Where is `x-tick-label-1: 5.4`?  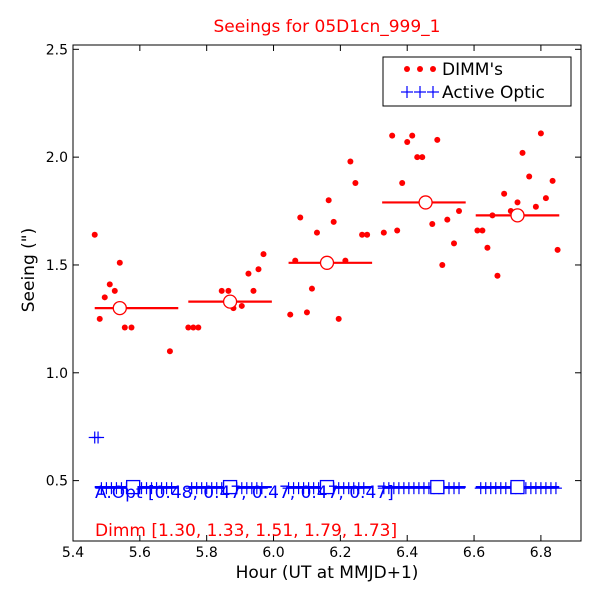 x-tick-label-1: 5.4 is located at coordinates (73, 553).